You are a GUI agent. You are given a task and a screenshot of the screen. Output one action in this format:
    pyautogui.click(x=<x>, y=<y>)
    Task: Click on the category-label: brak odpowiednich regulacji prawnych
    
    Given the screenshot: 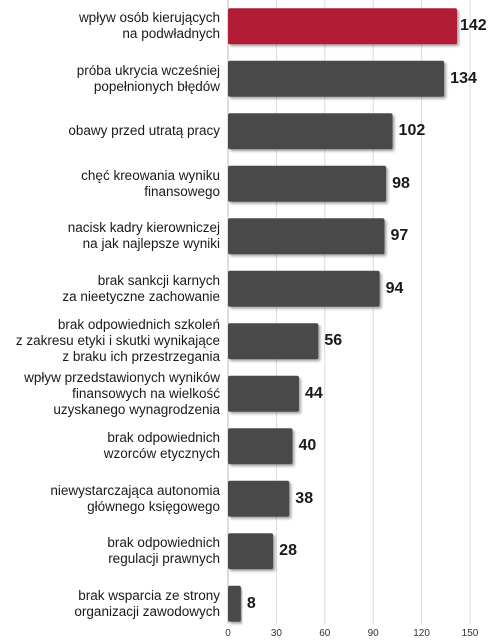 What is the action you would take?
    pyautogui.click(x=163, y=551)
    